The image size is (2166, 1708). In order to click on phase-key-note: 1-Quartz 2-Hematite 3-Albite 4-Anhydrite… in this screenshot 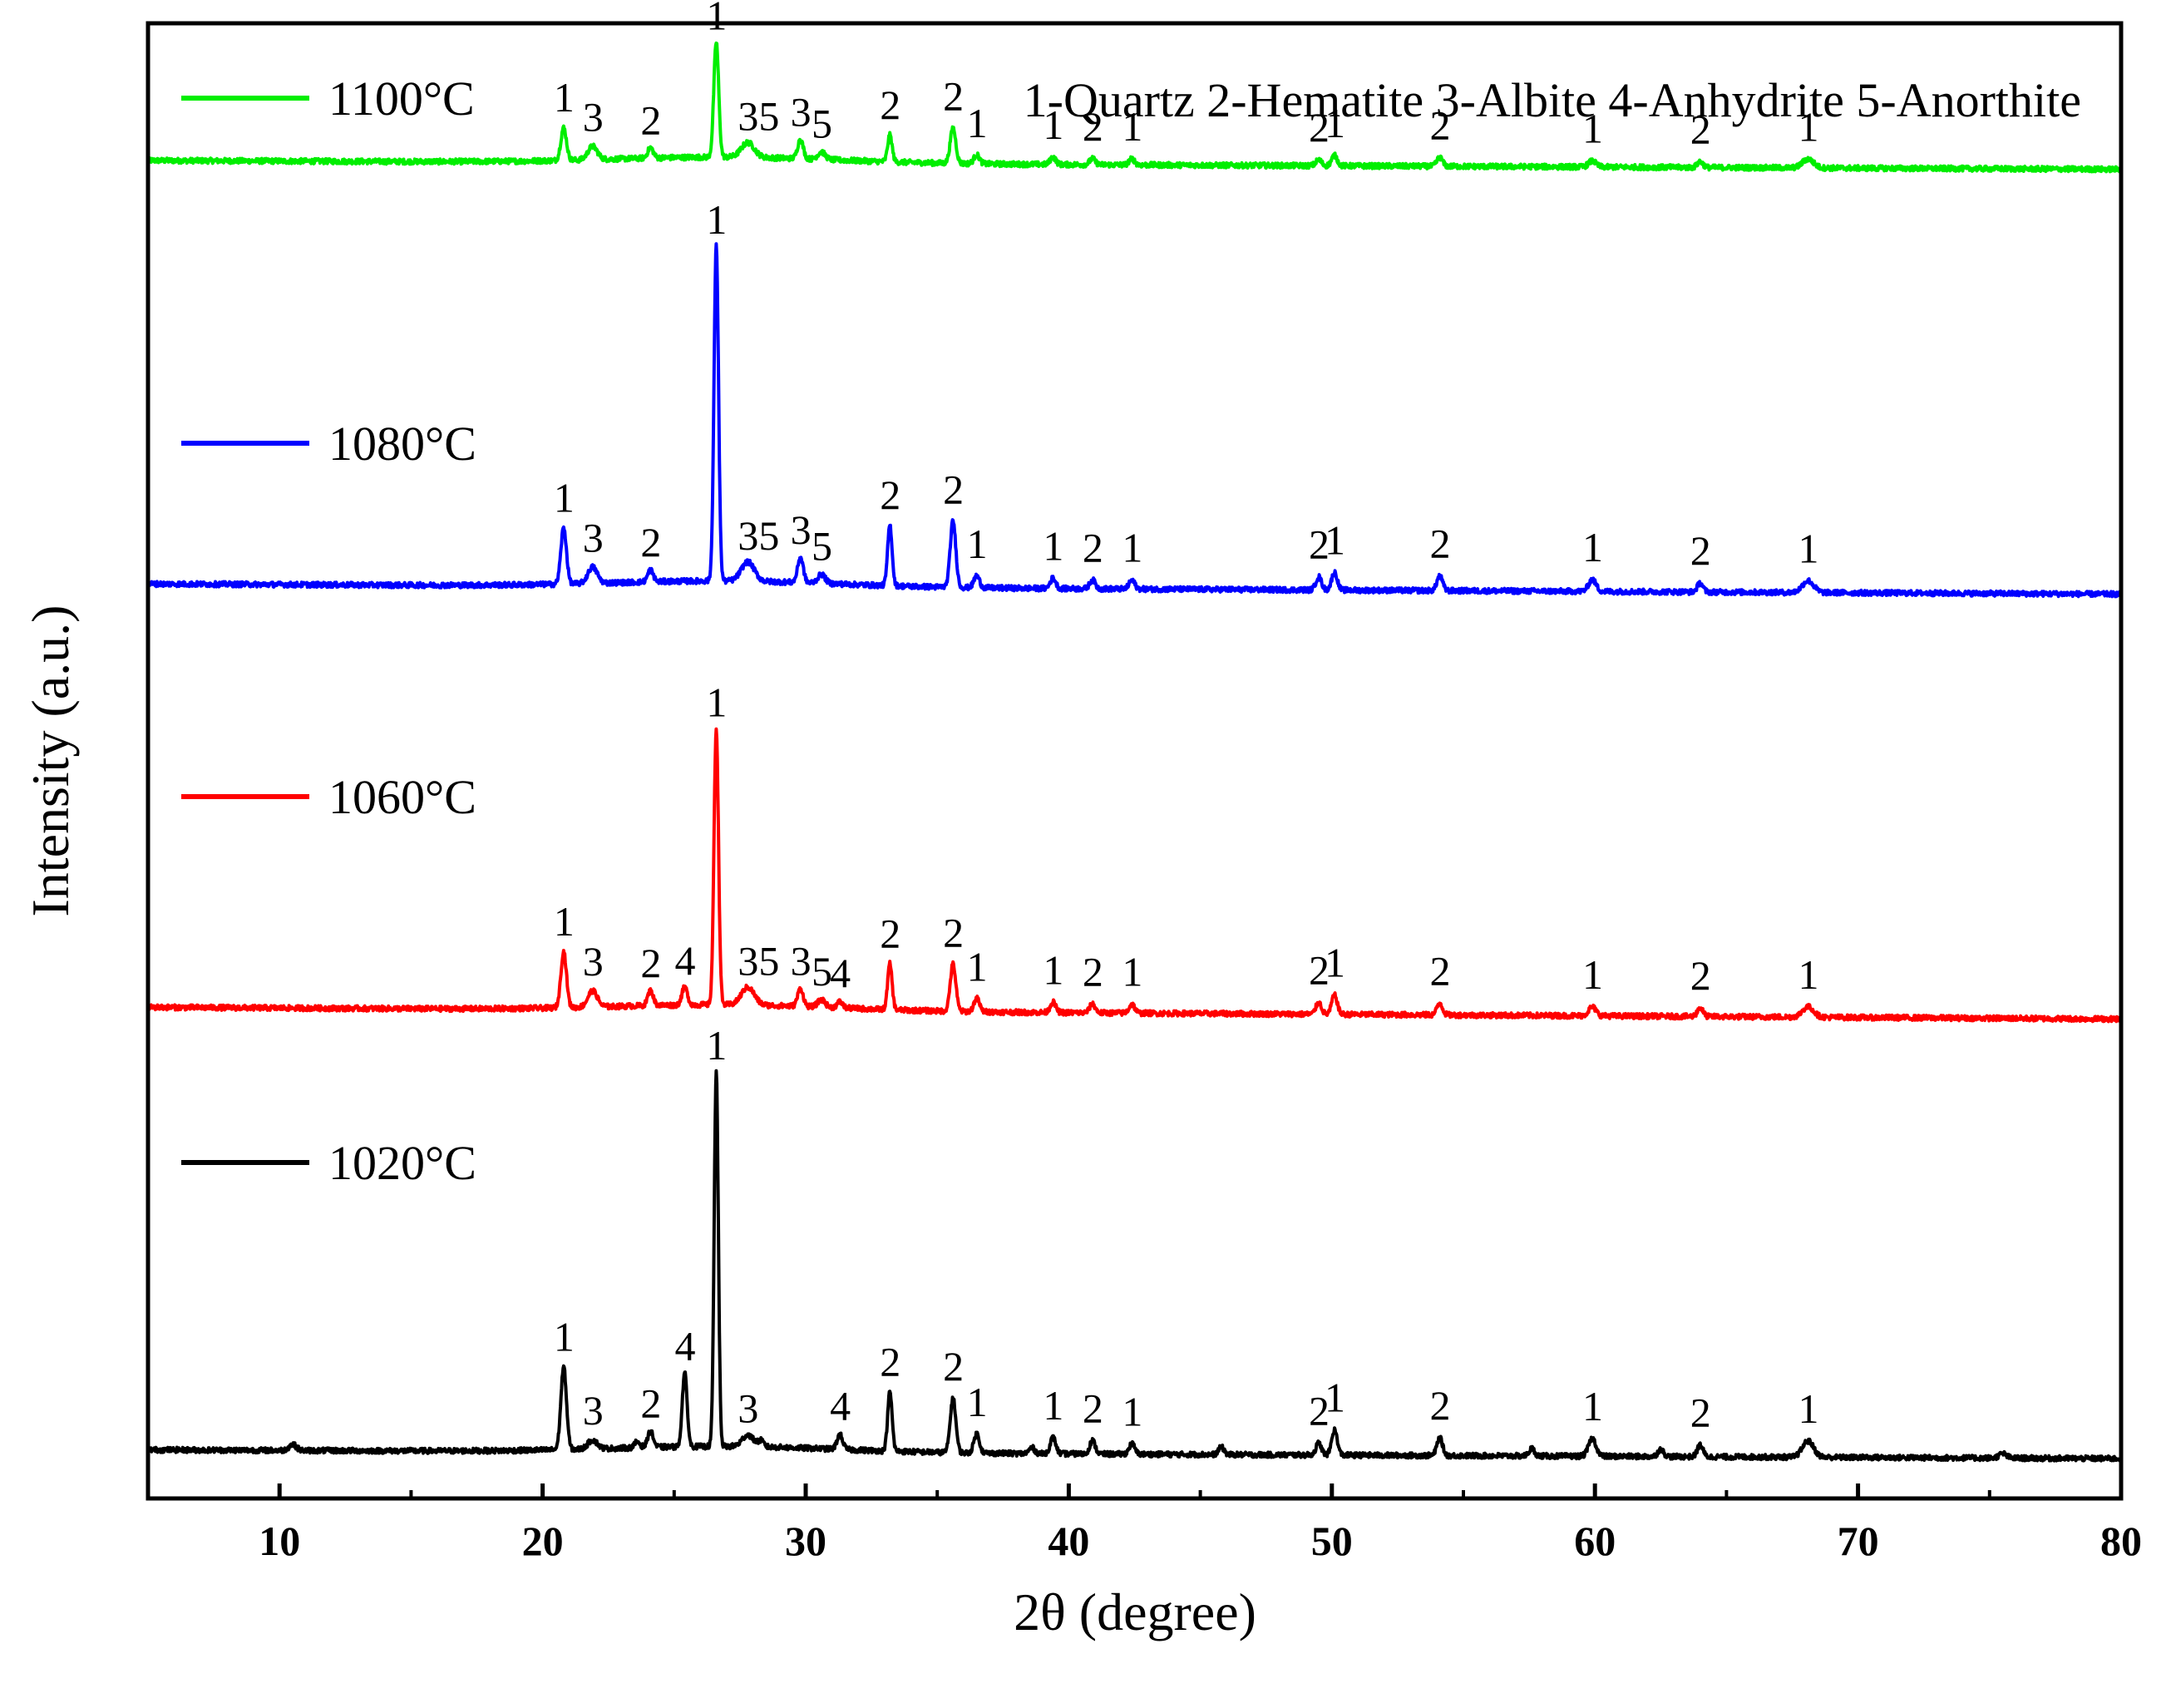, I will do `click(1552, 100)`.